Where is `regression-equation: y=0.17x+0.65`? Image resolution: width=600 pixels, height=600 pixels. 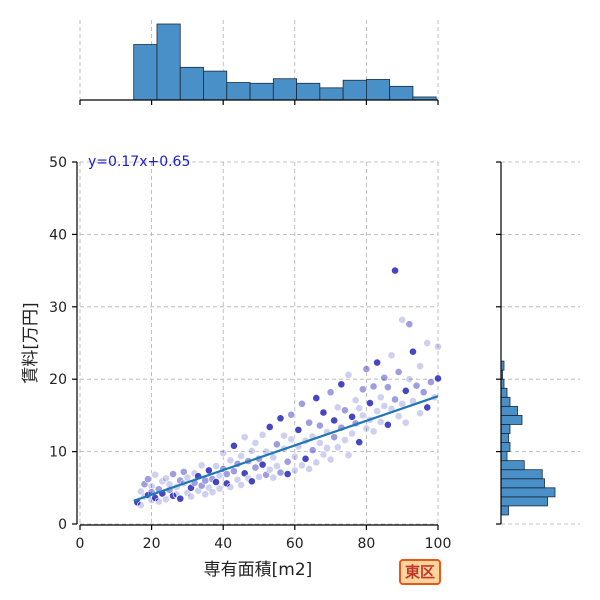
regression-equation: y=0.17x+0.65 is located at coordinates (139, 162).